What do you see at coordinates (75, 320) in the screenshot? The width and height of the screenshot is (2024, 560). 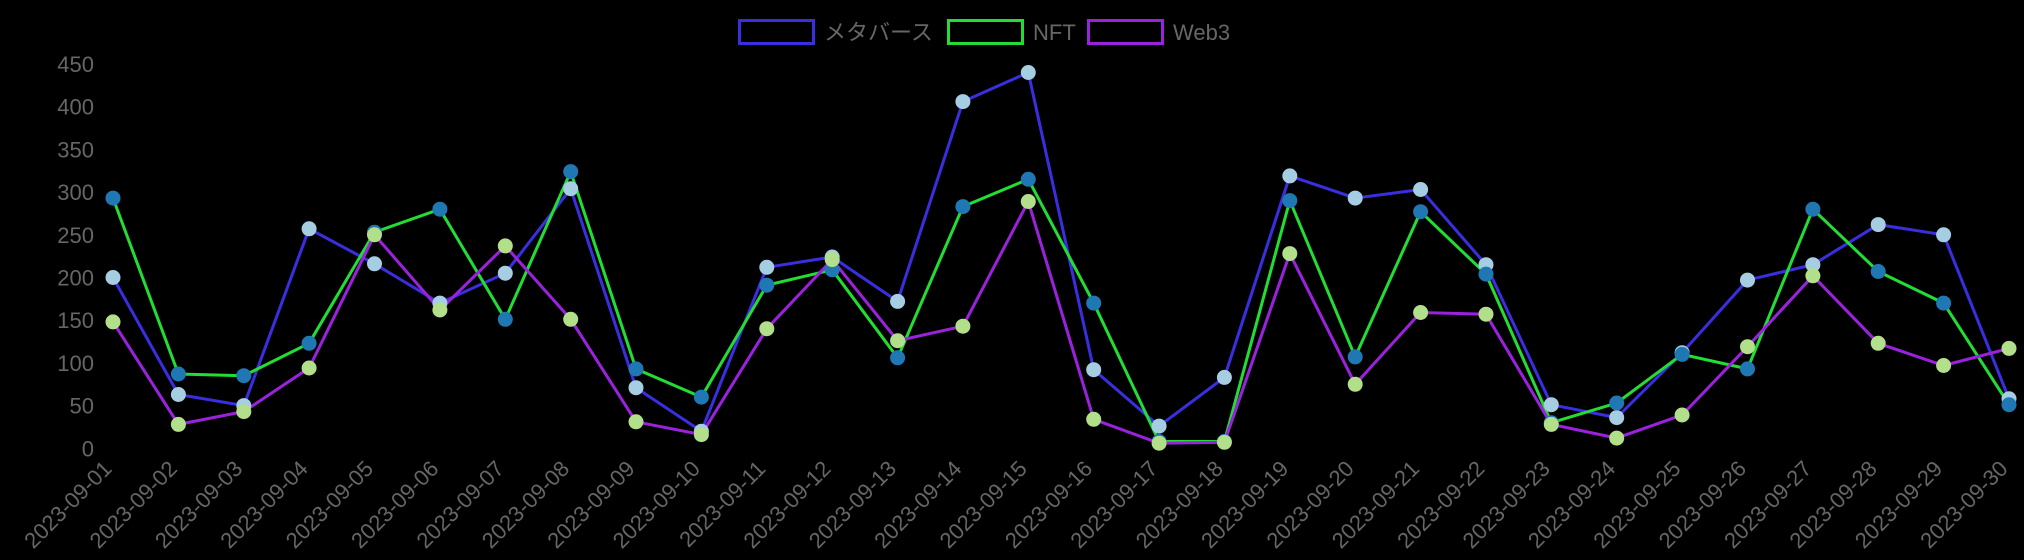 I see `y-tick-label: 150` at bounding box center [75, 320].